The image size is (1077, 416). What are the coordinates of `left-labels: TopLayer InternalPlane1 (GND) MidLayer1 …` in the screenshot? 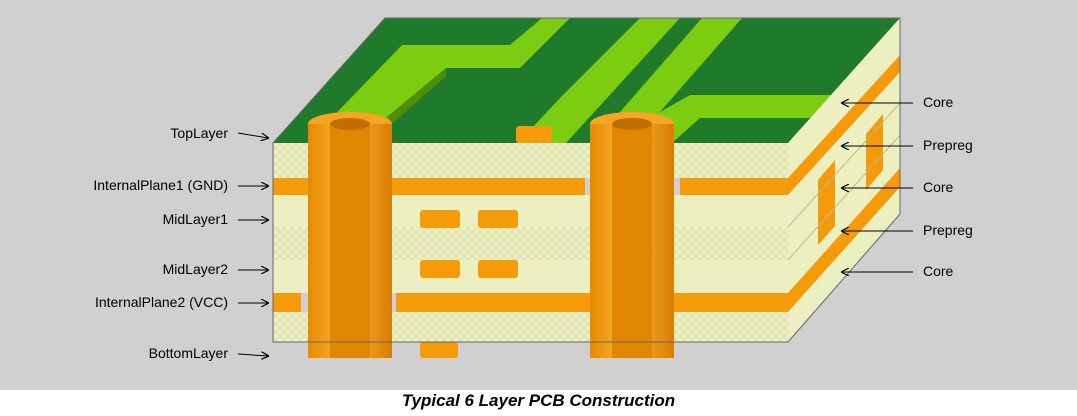 It's located at (180, 243).